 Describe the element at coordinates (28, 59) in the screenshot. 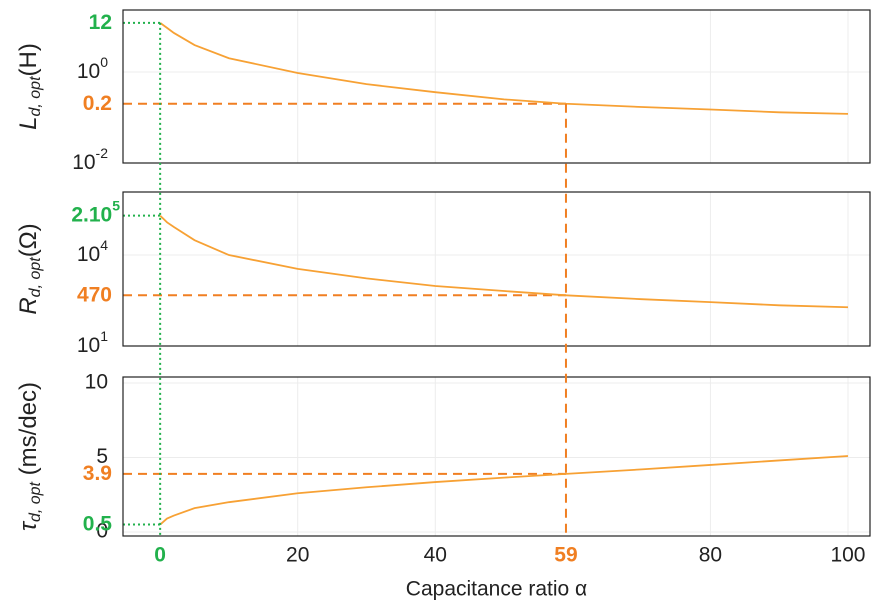

I see `y-label-tail: (H)` at that location.